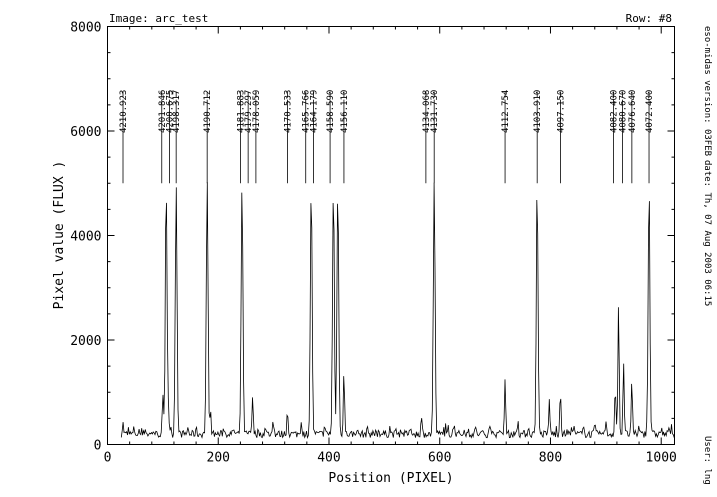  What do you see at coordinates (163, 111) in the screenshot?
I see `line-id-label: 4201.846` at bounding box center [163, 111].